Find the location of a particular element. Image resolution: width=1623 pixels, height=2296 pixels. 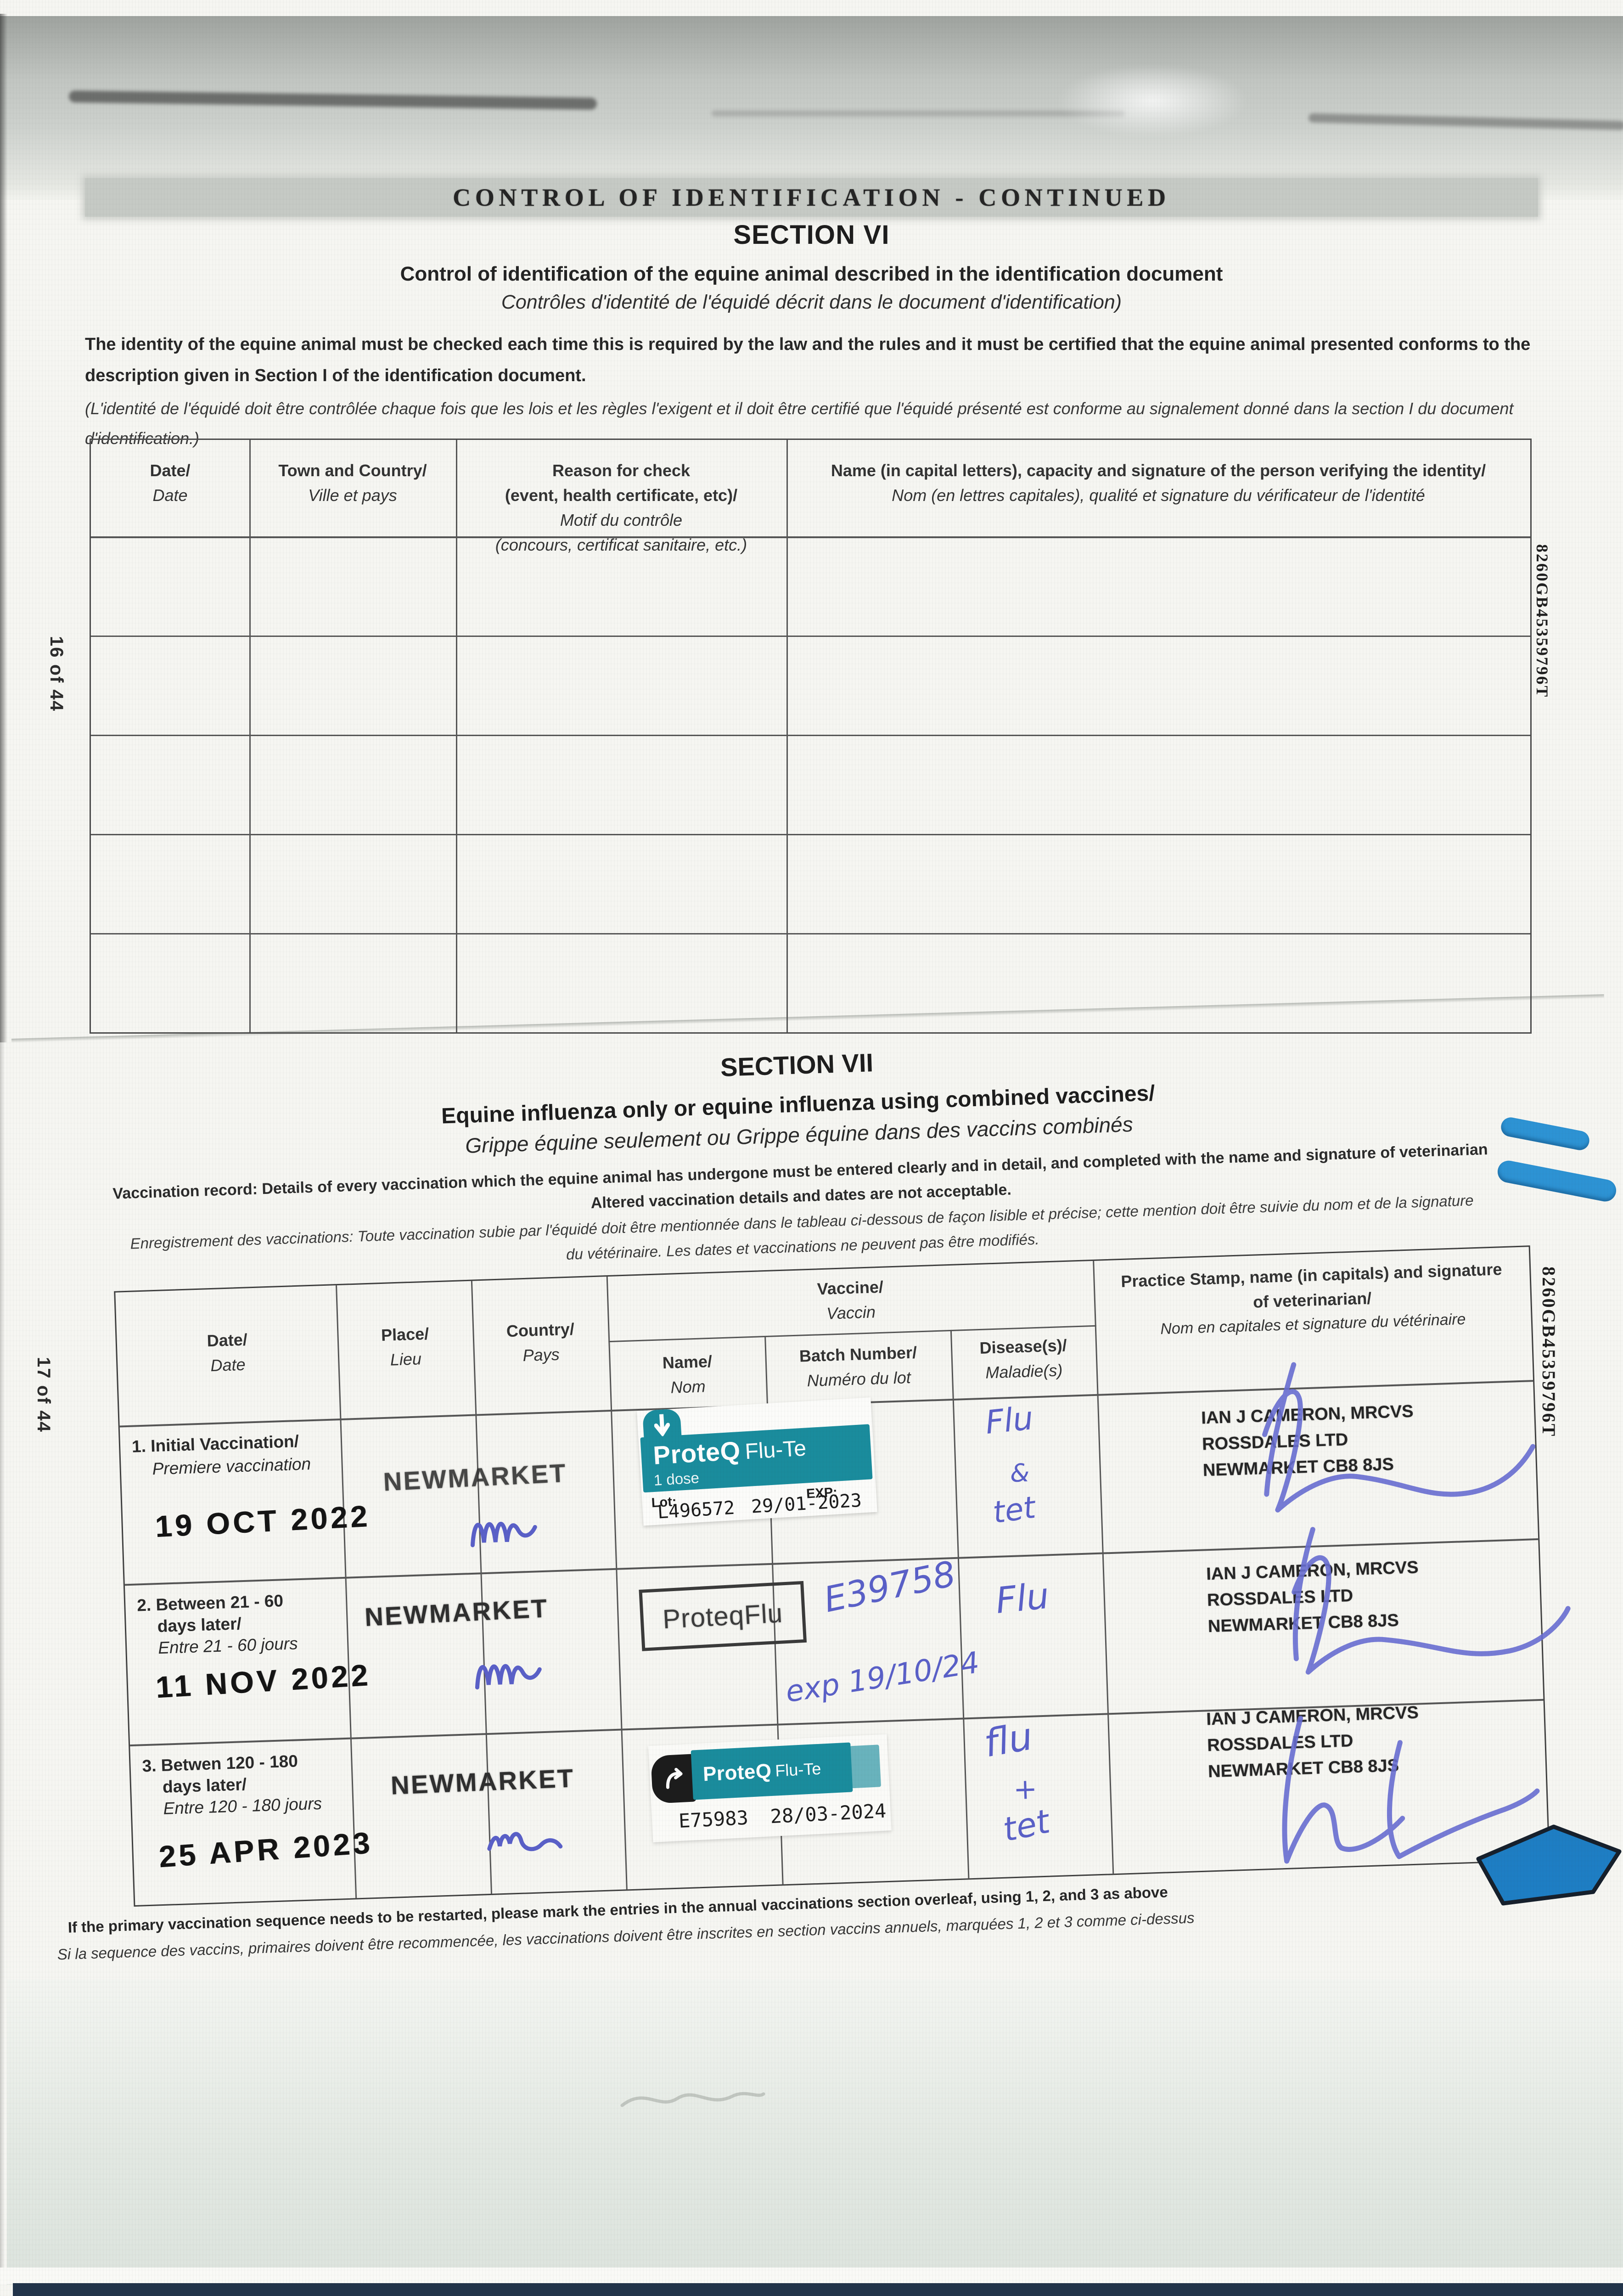

row1-vet-signature is located at coordinates (1399, 1437).